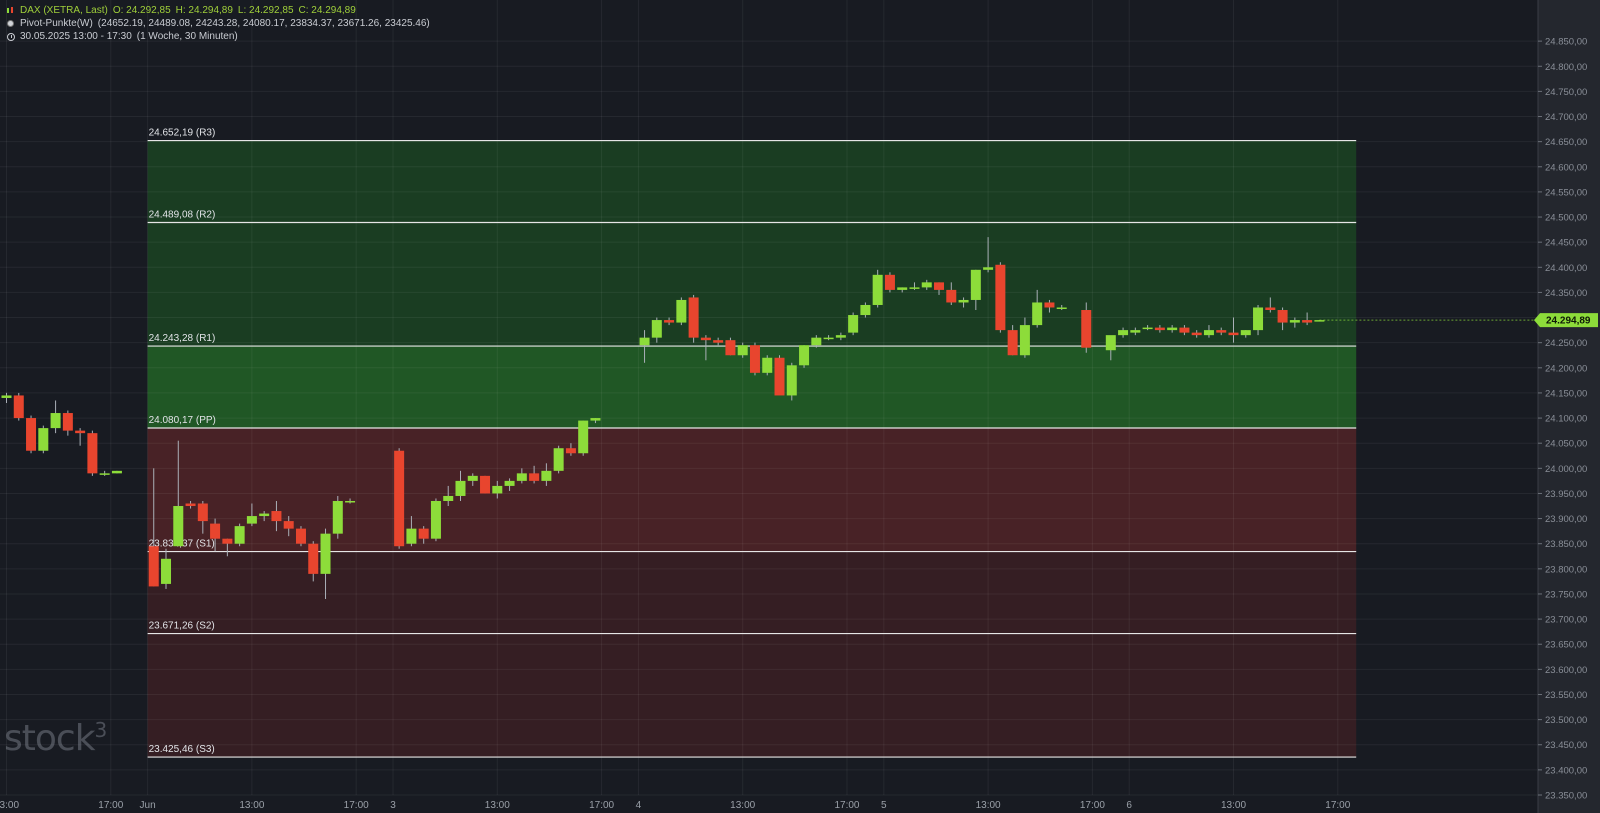  Describe the element at coordinates (1566, 444) in the screenshot. I see `price-tick-label: 24.050,00` at that location.